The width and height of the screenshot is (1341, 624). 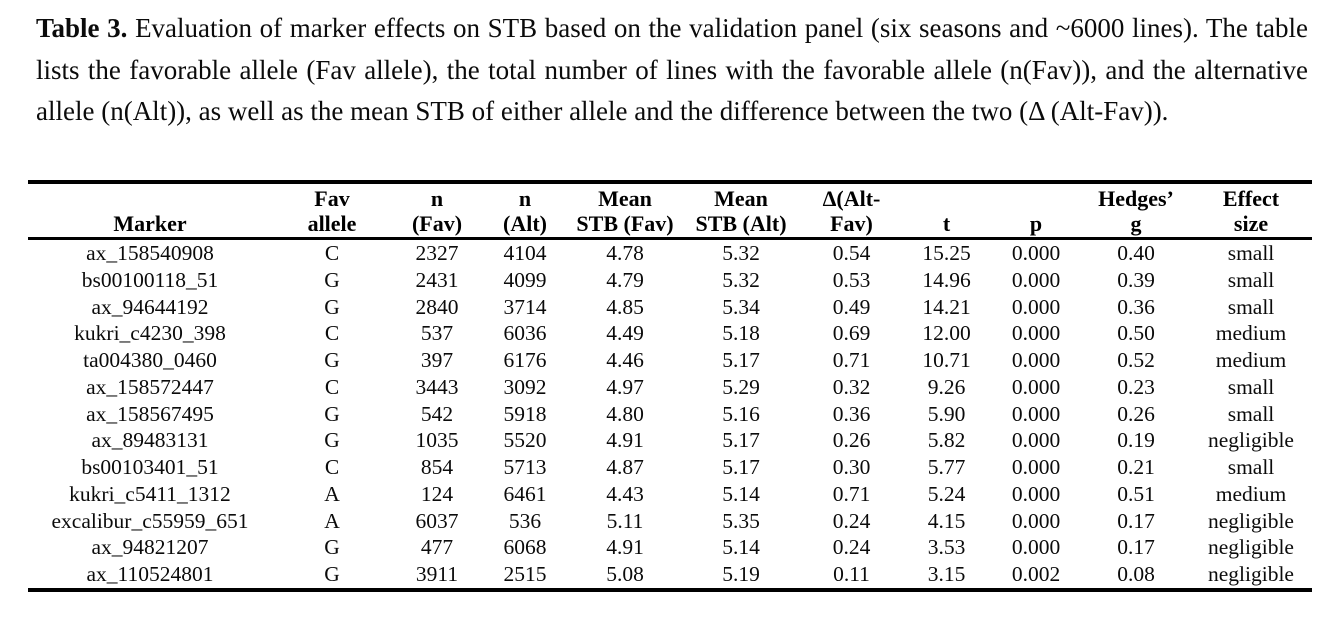 What do you see at coordinates (332, 198) in the screenshot?
I see `header-line1: Fav` at bounding box center [332, 198].